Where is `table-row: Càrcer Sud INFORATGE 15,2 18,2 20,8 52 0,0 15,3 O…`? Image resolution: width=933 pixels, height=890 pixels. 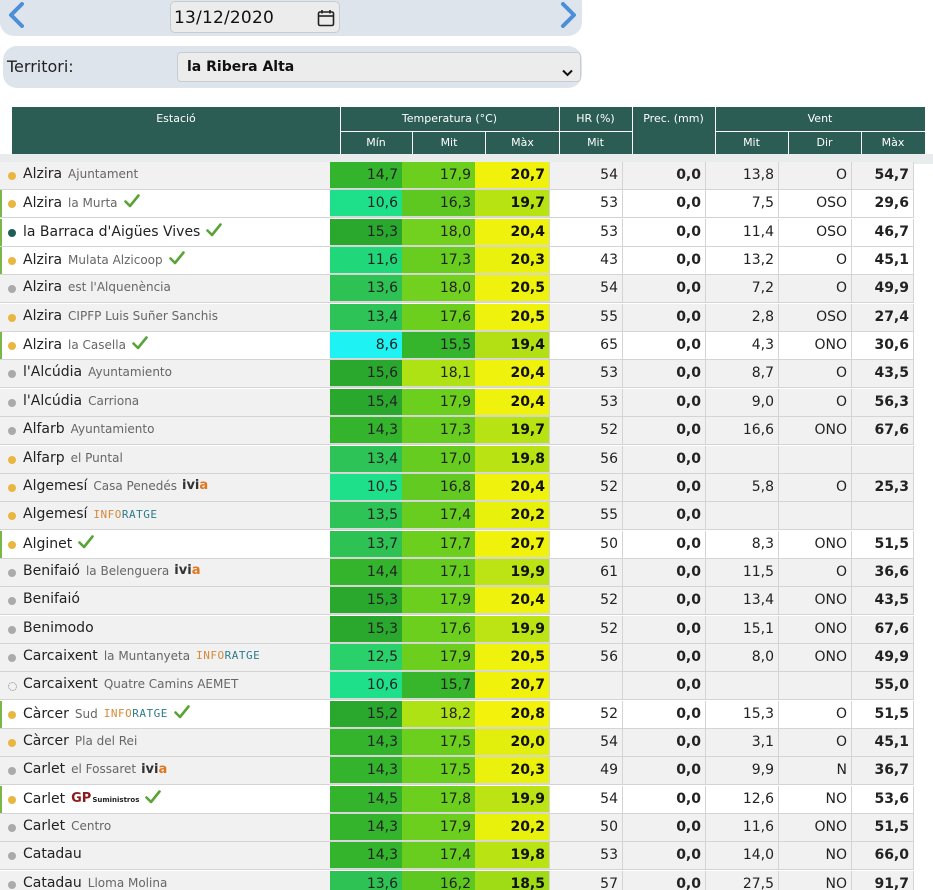
table-row: Càrcer Sud INFORATGE 15,2 18,2 20,8 52 0,0 15,3 O… is located at coordinates (457, 714).